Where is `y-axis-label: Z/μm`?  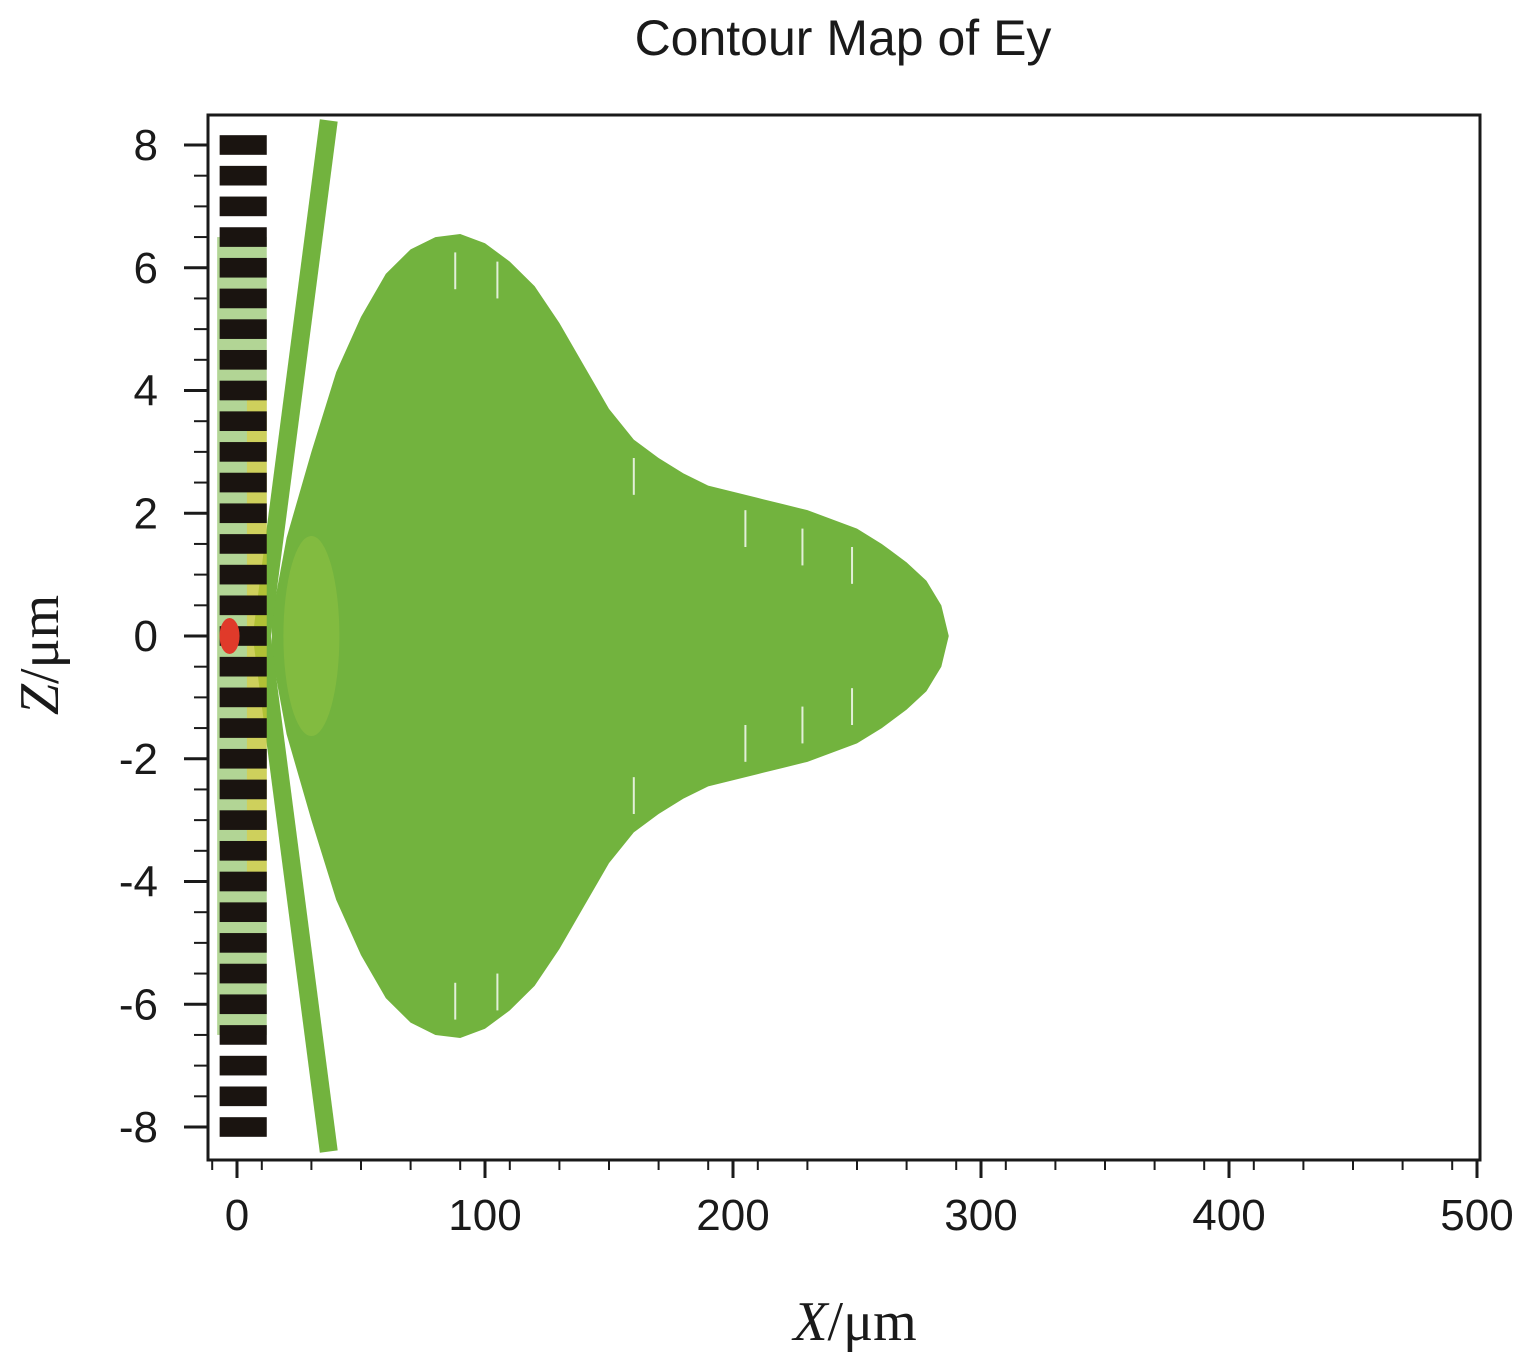 y-axis-label: Z/μm is located at coordinates (40, 655).